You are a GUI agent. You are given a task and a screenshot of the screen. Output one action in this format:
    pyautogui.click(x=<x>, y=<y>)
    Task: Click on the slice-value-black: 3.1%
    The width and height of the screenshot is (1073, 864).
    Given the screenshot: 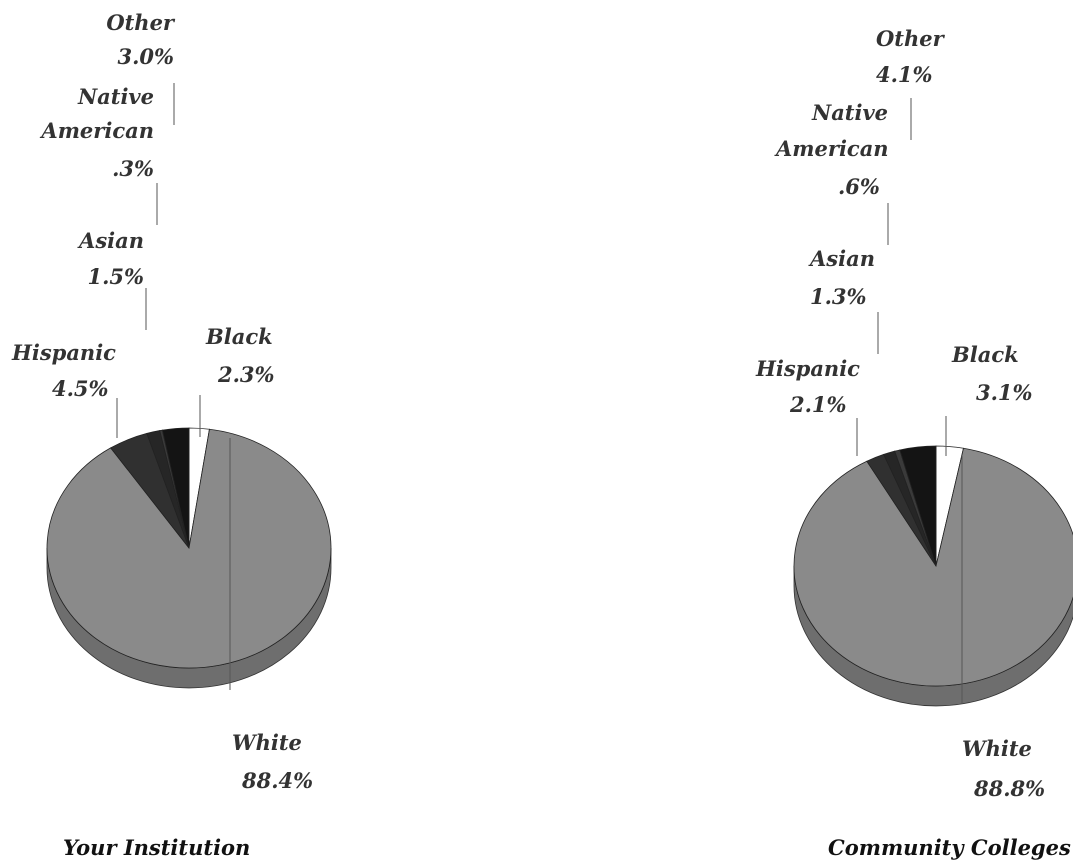 What is the action you would take?
    pyautogui.click(x=1004, y=392)
    